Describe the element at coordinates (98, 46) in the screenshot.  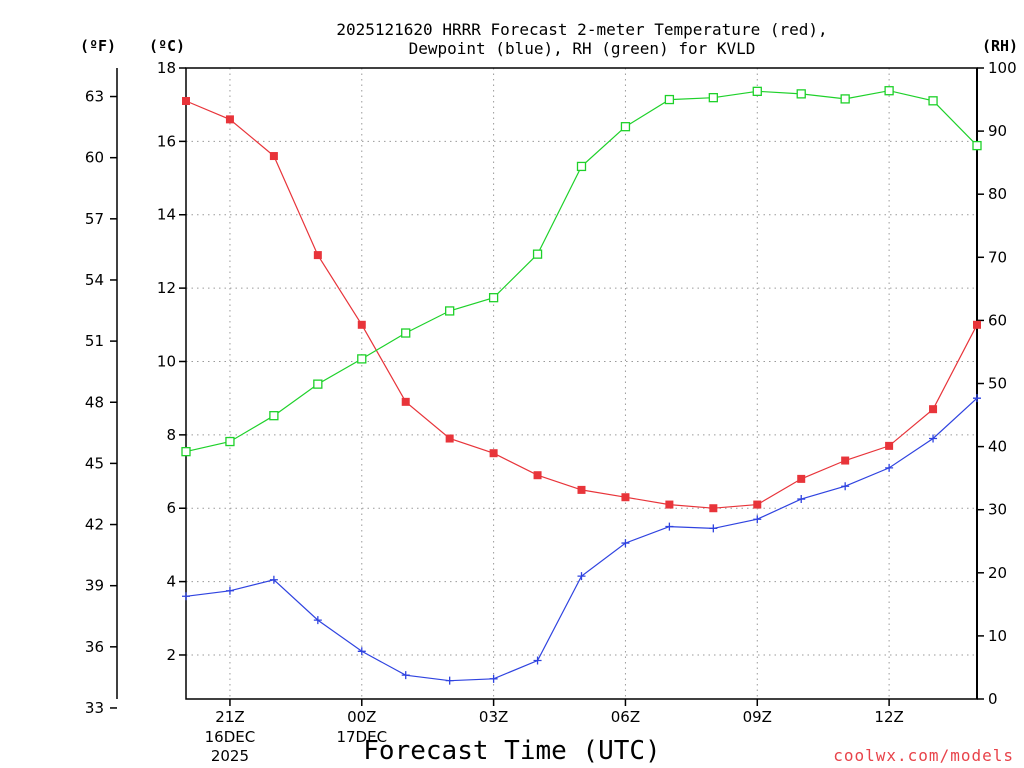
I see `fahrenheit-unit-label: (ºF)` at that location.